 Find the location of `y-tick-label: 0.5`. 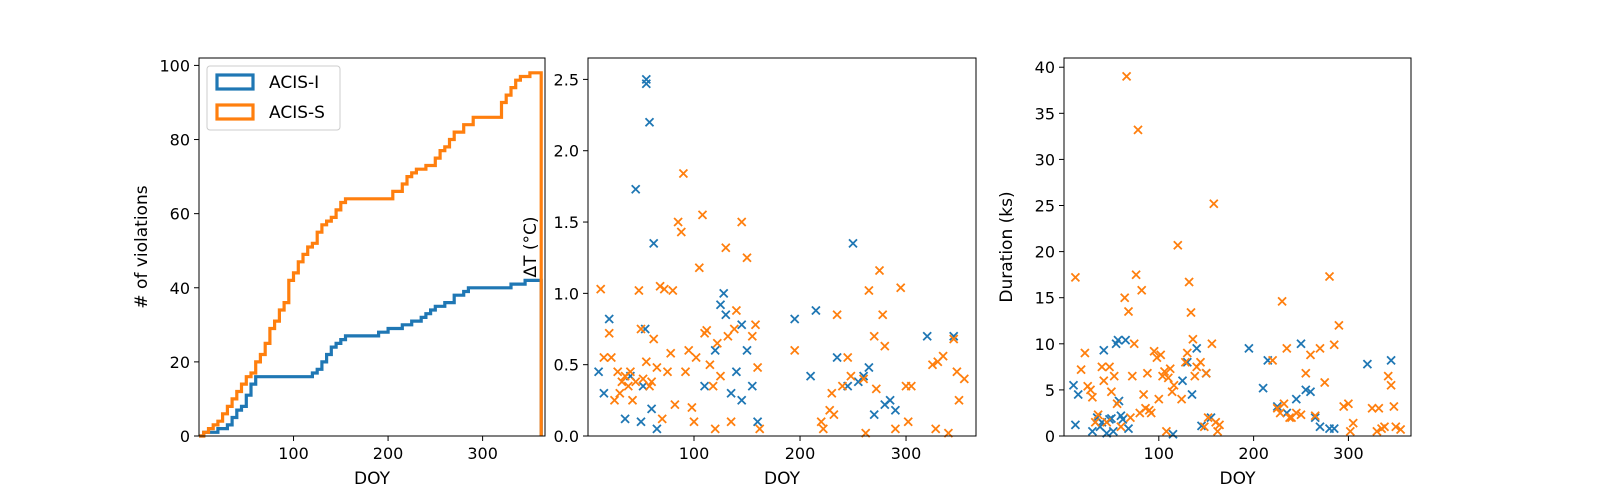

y-tick-label: 0.5 is located at coordinates (566, 365).